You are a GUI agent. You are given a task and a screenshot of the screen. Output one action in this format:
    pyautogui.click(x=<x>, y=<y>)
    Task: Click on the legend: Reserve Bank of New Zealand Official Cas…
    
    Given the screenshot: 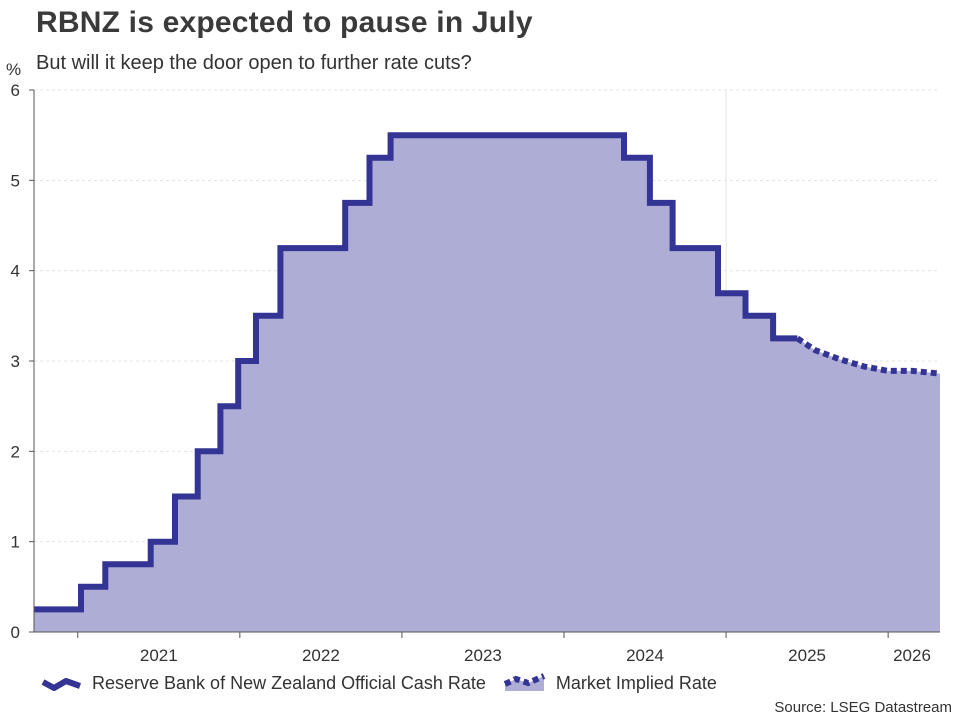 What is the action you would take?
    pyautogui.click(x=386, y=683)
    